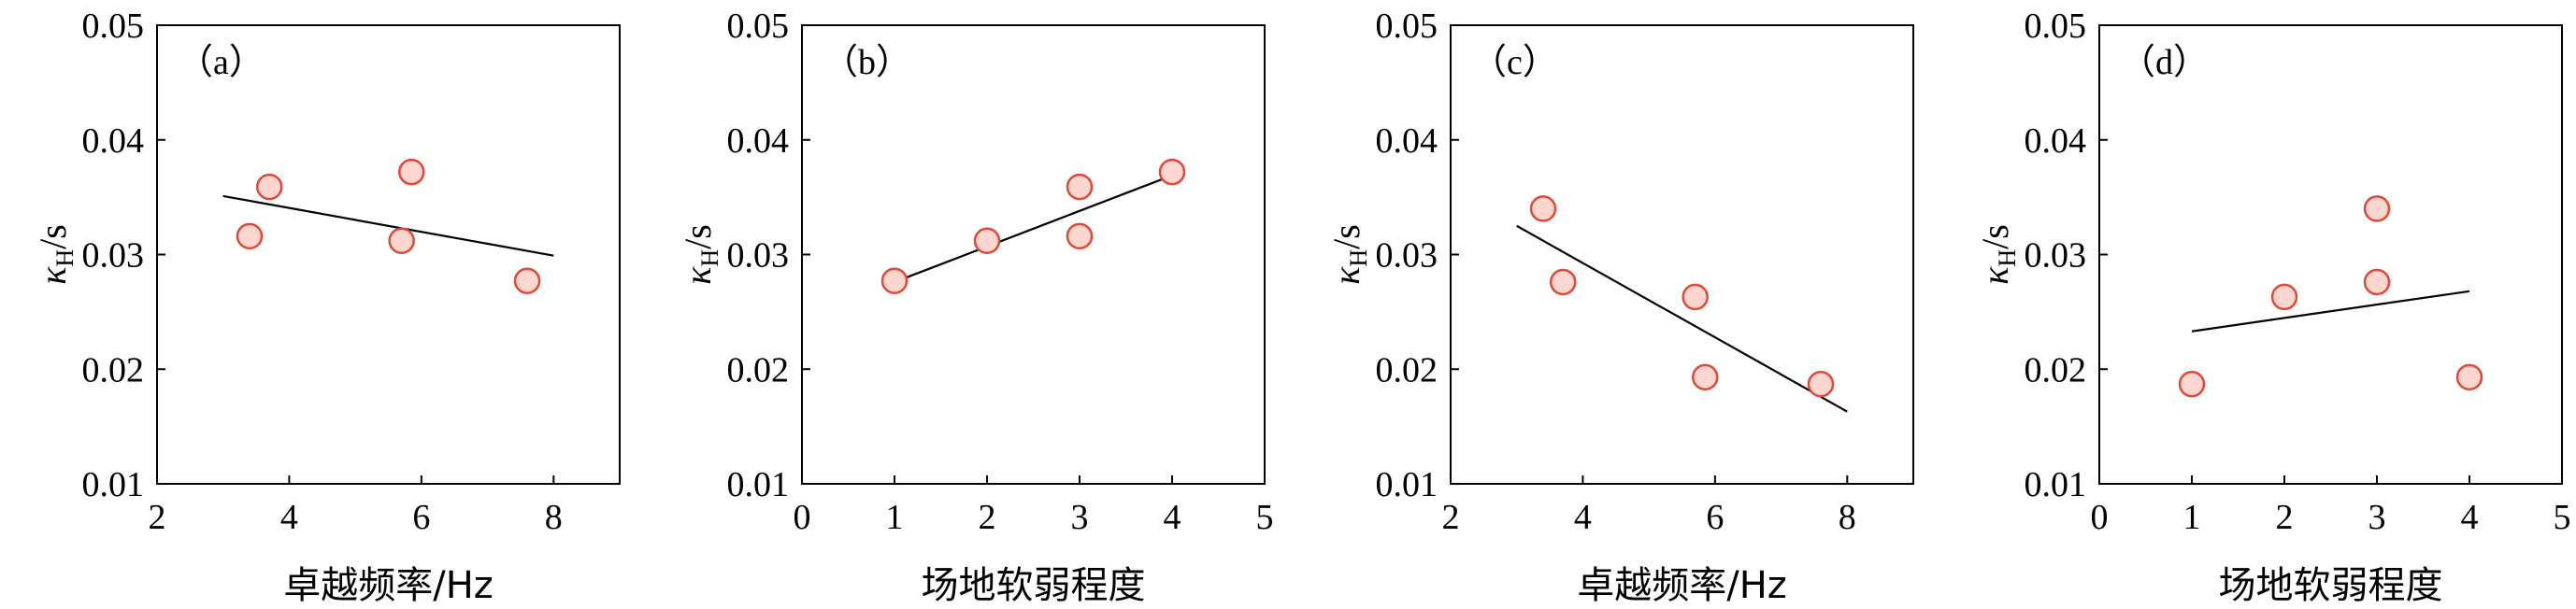 The image size is (2576, 609). What do you see at coordinates (867, 62) in the screenshot?
I see `panel-label: （b）` at bounding box center [867, 62].